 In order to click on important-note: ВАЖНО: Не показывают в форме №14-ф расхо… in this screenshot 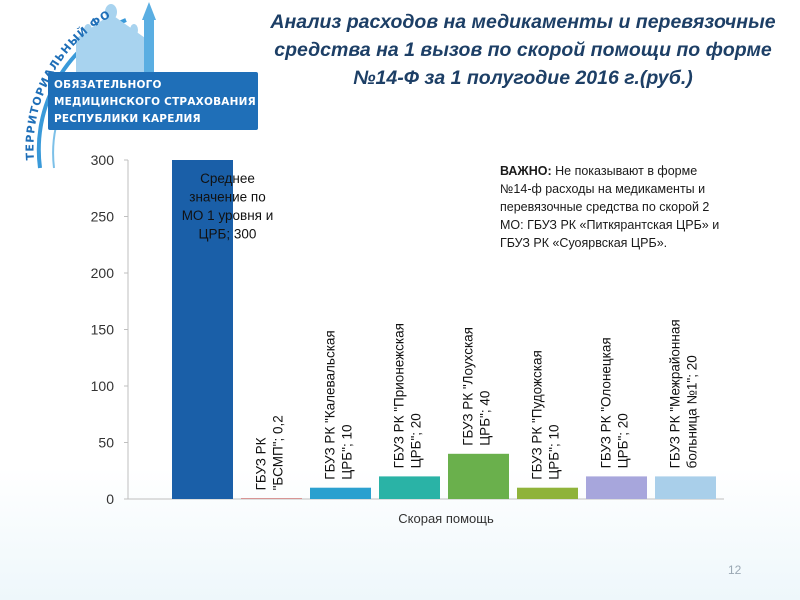, I will do `click(611, 207)`.